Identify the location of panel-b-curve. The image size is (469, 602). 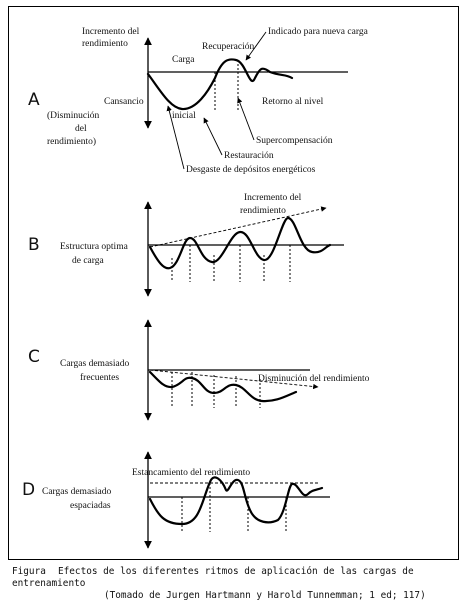
(240, 243).